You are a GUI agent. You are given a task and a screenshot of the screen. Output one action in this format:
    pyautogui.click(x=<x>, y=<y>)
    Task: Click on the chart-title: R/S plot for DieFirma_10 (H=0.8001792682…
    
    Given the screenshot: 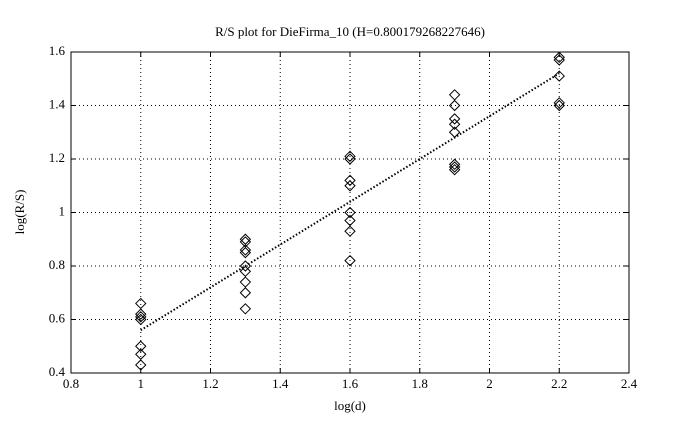 What is the action you would take?
    pyautogui.click(x=350, y=31)
    